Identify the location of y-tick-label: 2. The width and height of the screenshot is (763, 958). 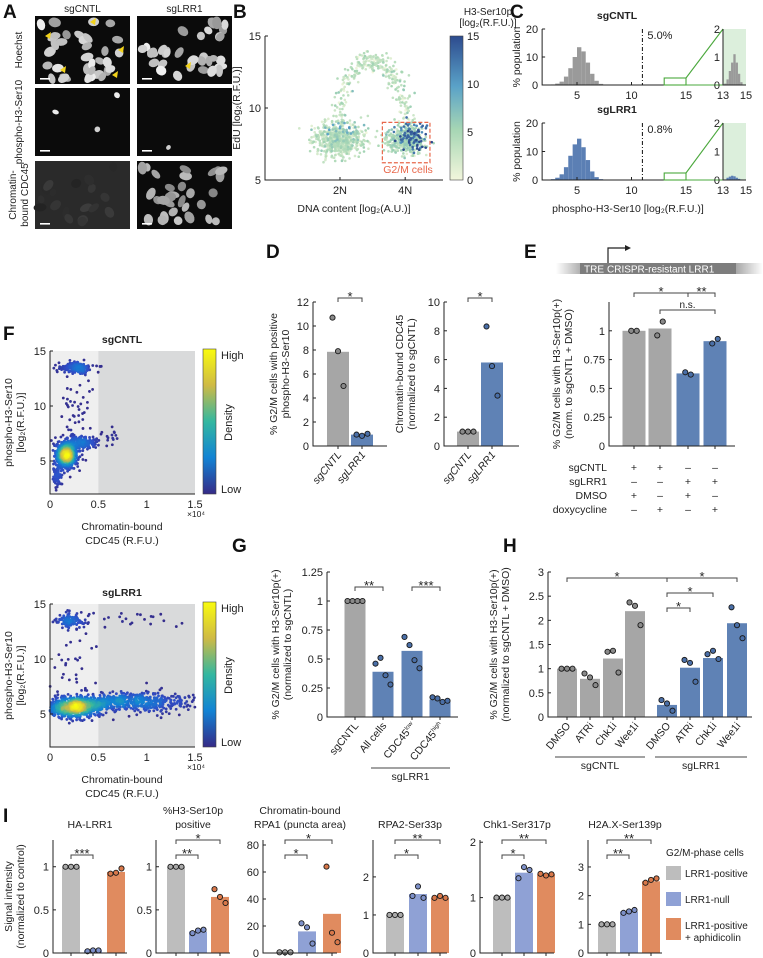
(306, 423).